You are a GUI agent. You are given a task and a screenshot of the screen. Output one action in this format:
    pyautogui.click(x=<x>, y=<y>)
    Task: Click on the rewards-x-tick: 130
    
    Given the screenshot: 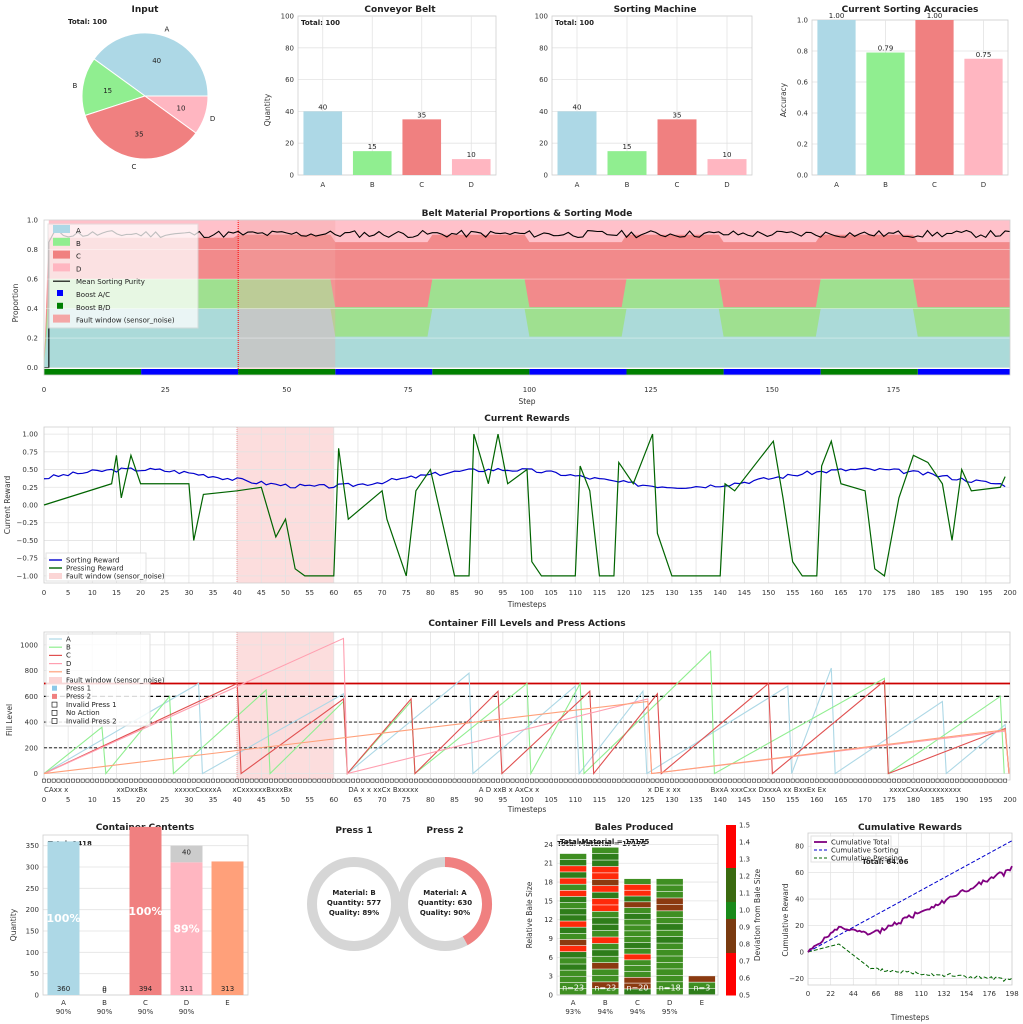 What is the action you would take?
    pyautogui.click(x=671, y=593)
    